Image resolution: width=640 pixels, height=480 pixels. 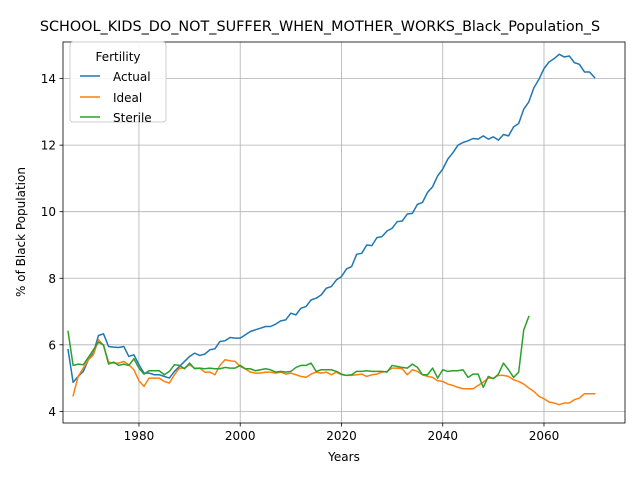 I want to click on x-axis-label: Years, so click(x=343, y=457).